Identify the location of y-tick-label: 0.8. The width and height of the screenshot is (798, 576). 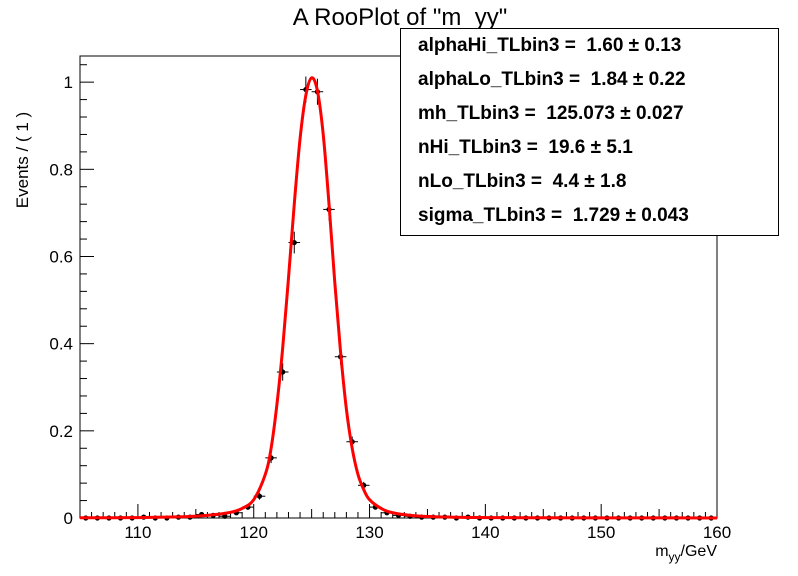
(61, 169).